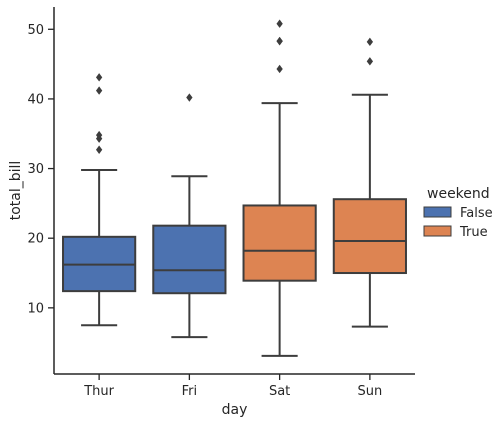  Describe the element at coordinates (369, 182) in the screenshot. I see `box-sun` at that location.